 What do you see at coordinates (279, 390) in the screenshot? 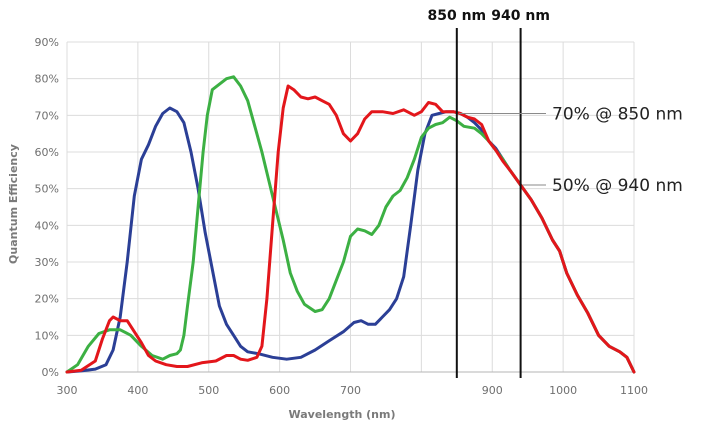
I see `x-tick-label: 600` at bounding box center [279, 390].